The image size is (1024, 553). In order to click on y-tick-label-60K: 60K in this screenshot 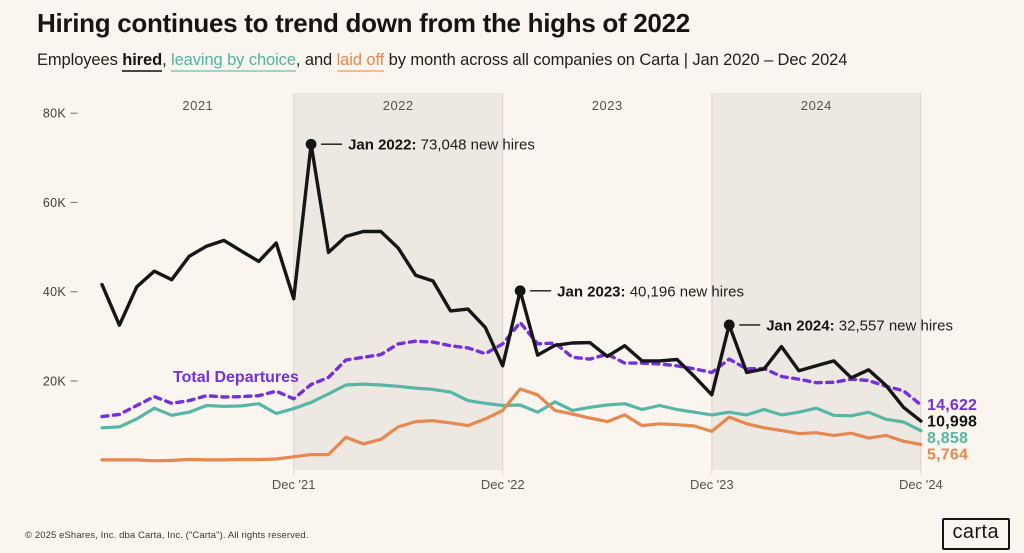, I will do `click(55, 203)`.